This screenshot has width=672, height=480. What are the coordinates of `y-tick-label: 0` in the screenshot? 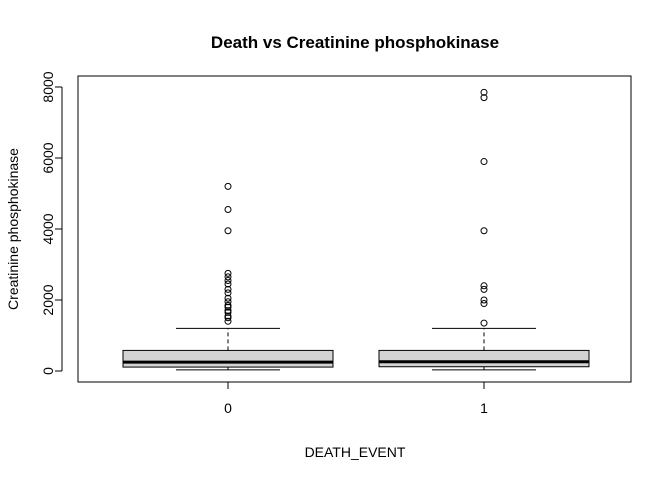 It's located at (48, 371).